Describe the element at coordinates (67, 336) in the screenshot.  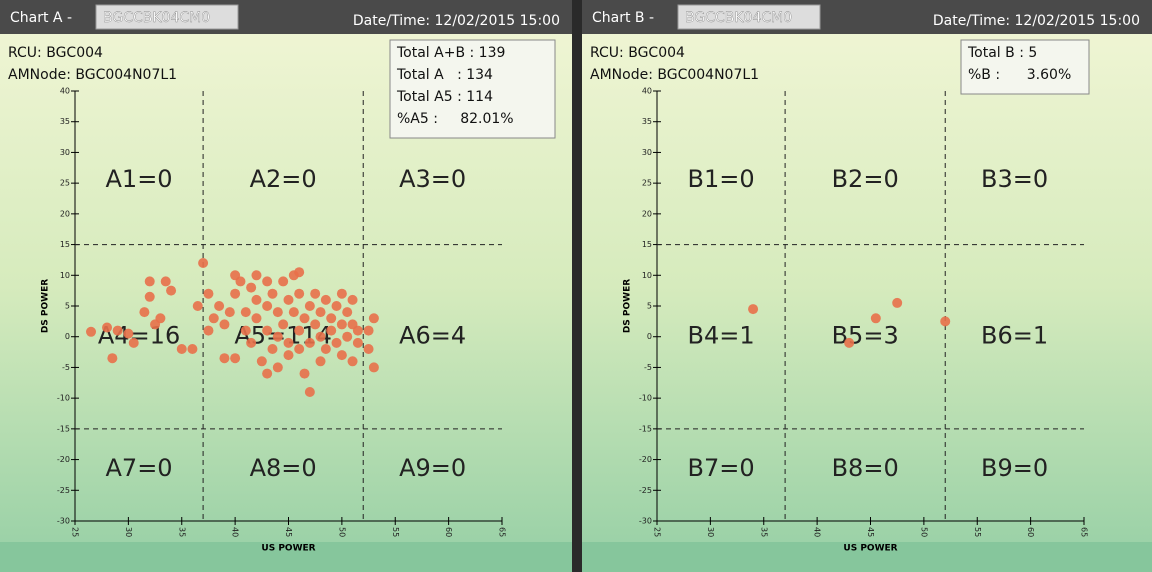
I see `y-tick-label: 0` at that location.